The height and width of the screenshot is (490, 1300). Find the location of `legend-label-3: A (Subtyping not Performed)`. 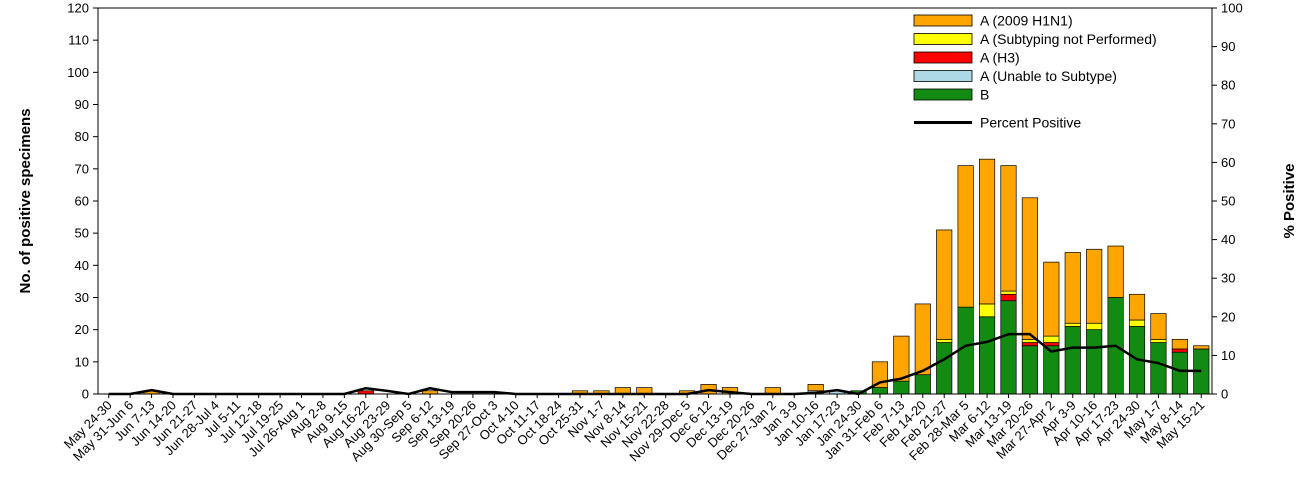

legend-label-3: A (Subtyping not Performed) is located at coordinates (1068, 39).